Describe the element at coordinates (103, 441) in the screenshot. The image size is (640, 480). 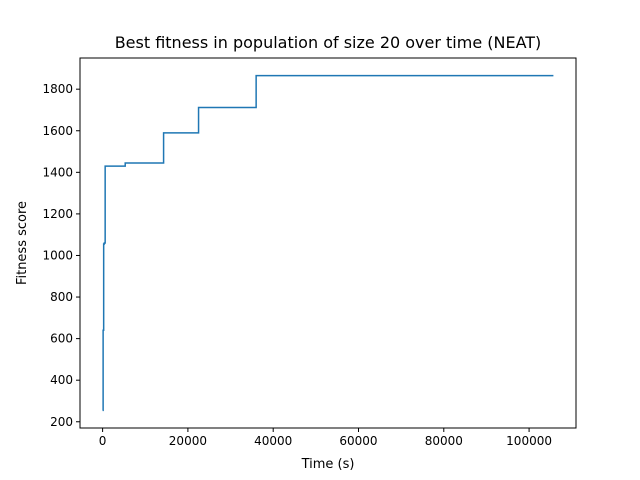
I see `x-tick-label-0: 0` at that location.